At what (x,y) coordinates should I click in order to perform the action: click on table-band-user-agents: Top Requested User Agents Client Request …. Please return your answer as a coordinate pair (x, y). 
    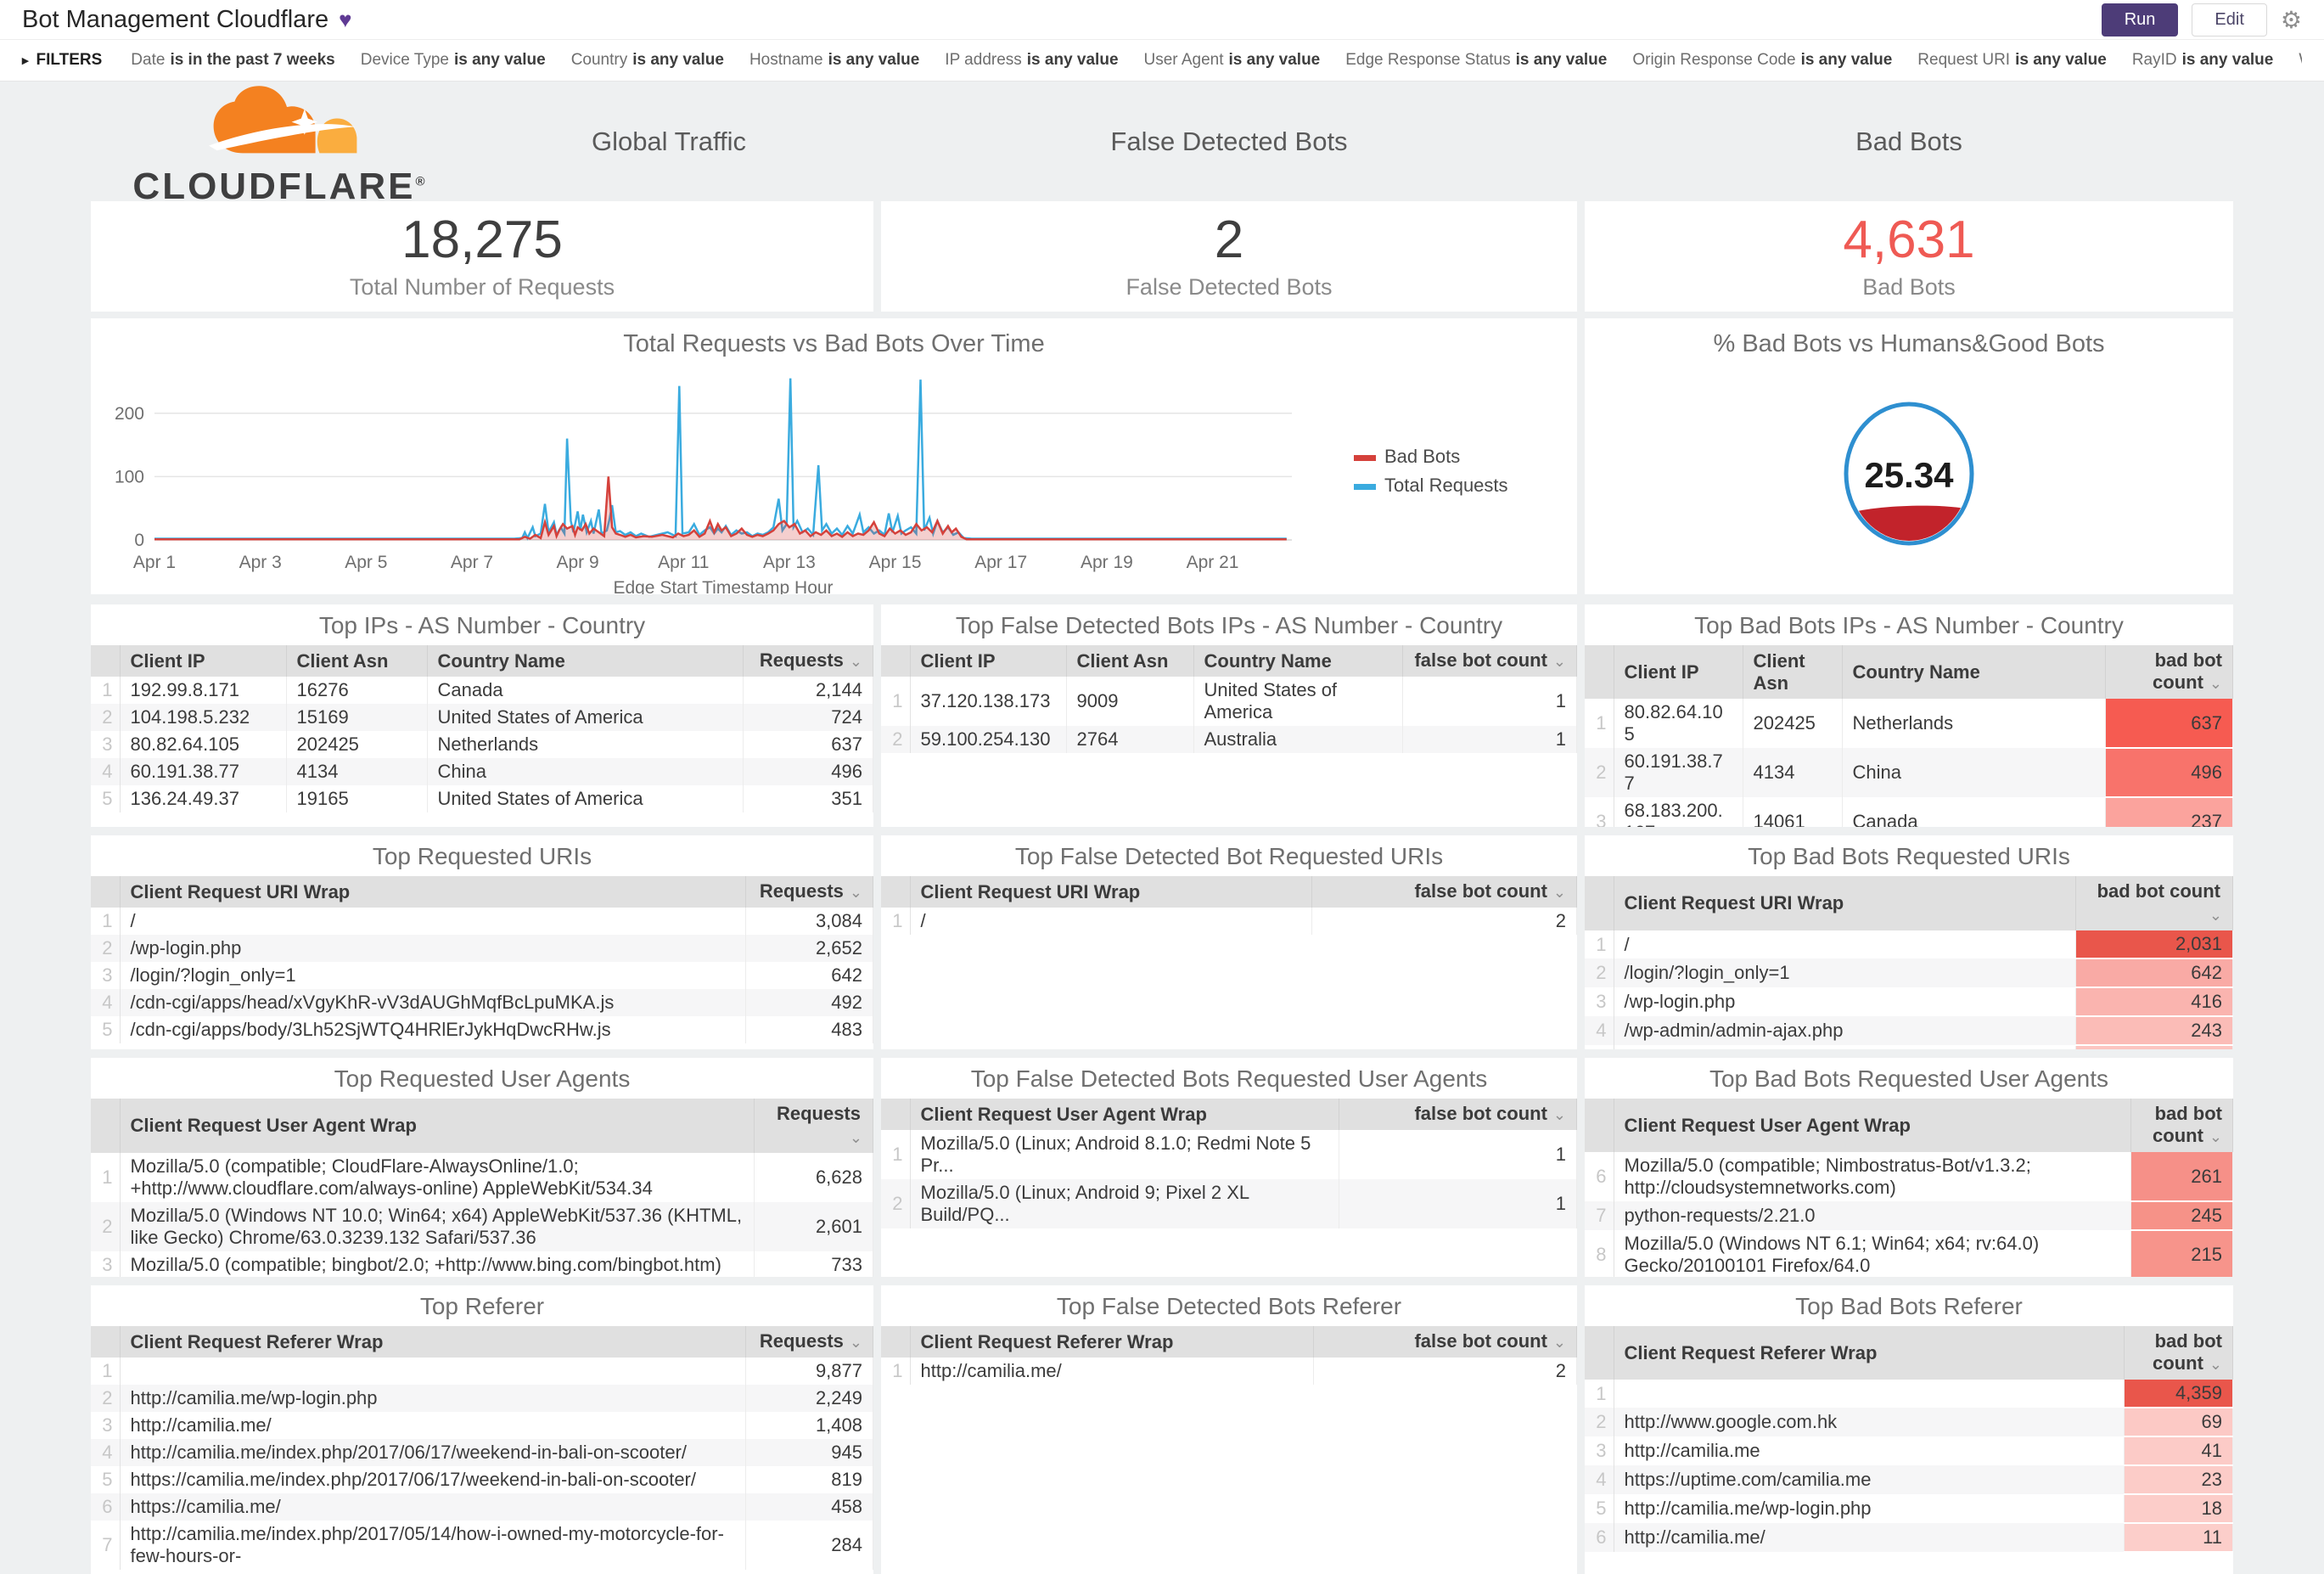
    Looking at the image, I should click on (1162, 1167).